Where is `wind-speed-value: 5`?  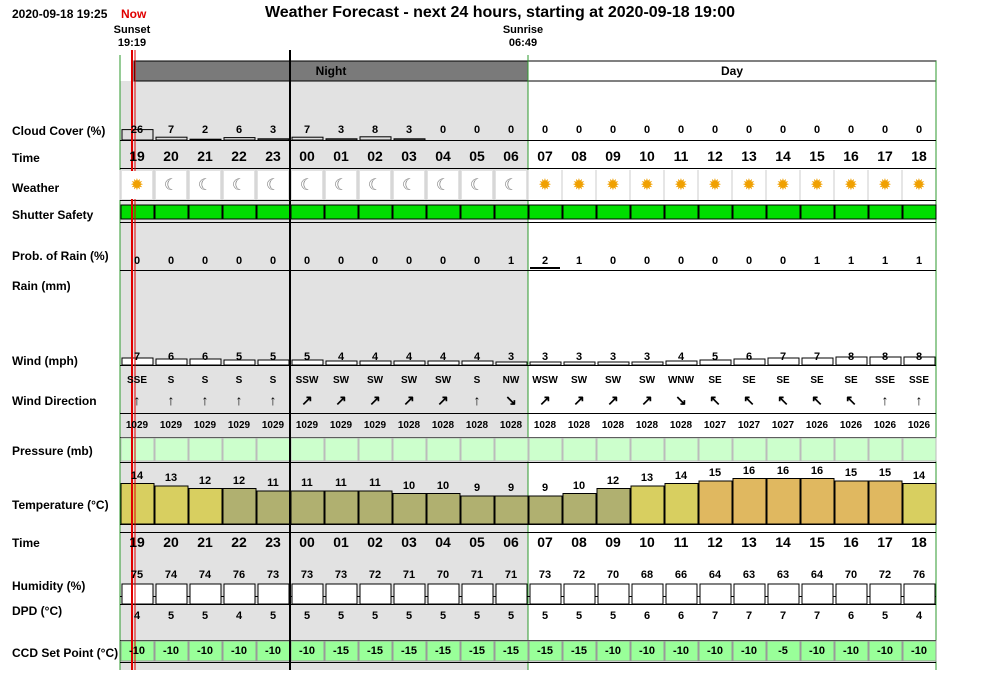 wind-speed-value: 5 is located at coordinates (239, 357).